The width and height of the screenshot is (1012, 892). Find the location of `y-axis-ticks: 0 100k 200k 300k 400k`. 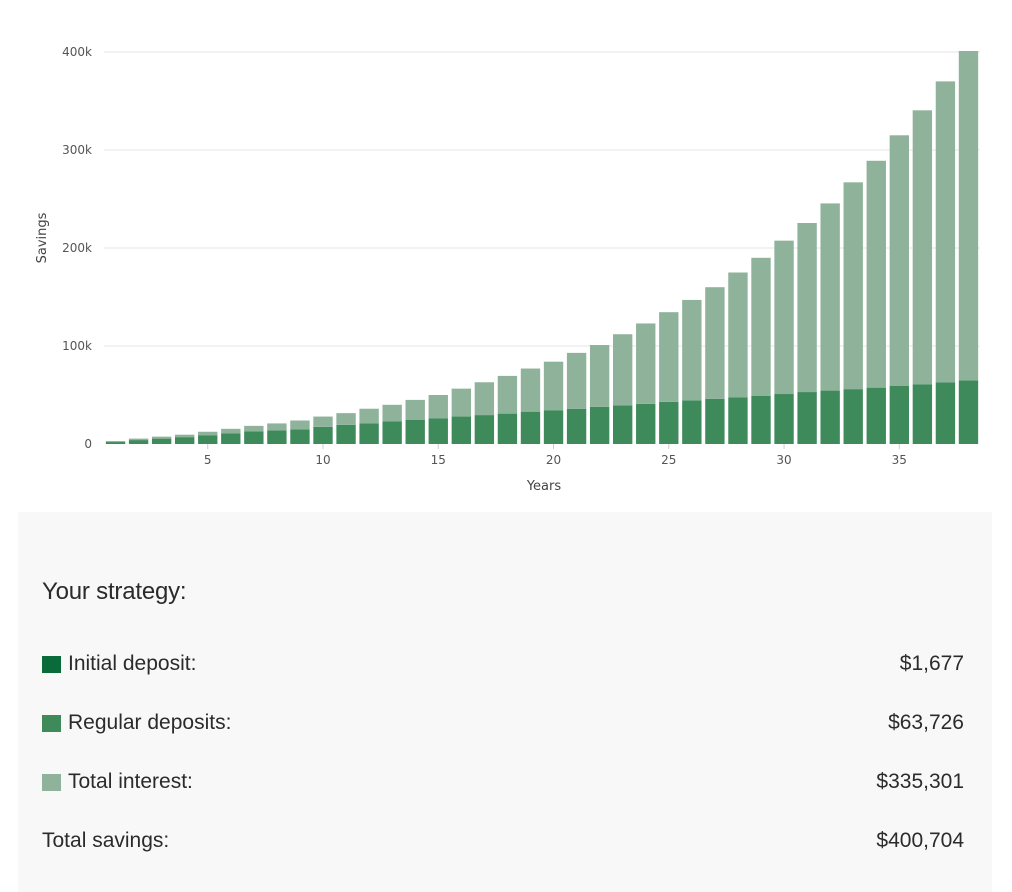

y-axis-ticks: 0 100k 200k 300k 400k is located at coordinates (77, 248).